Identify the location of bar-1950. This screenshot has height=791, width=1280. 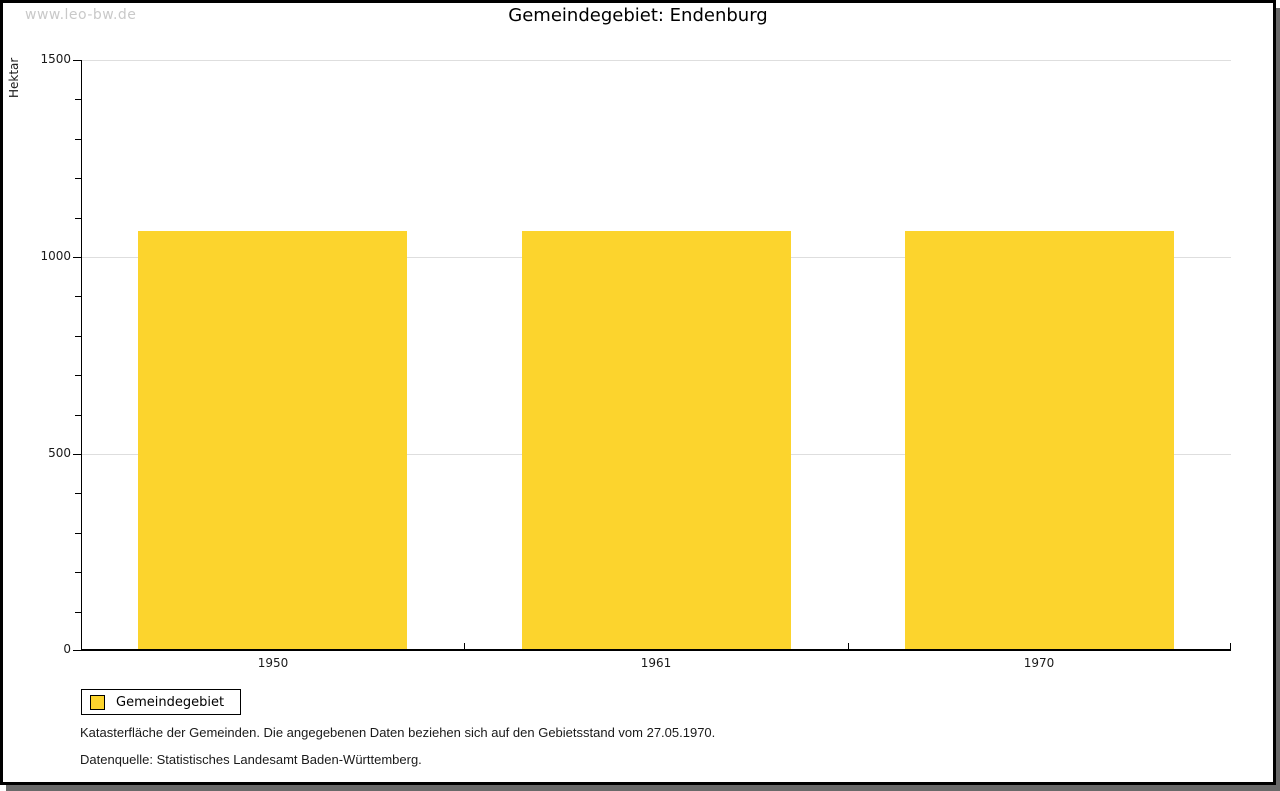
(272, 440).